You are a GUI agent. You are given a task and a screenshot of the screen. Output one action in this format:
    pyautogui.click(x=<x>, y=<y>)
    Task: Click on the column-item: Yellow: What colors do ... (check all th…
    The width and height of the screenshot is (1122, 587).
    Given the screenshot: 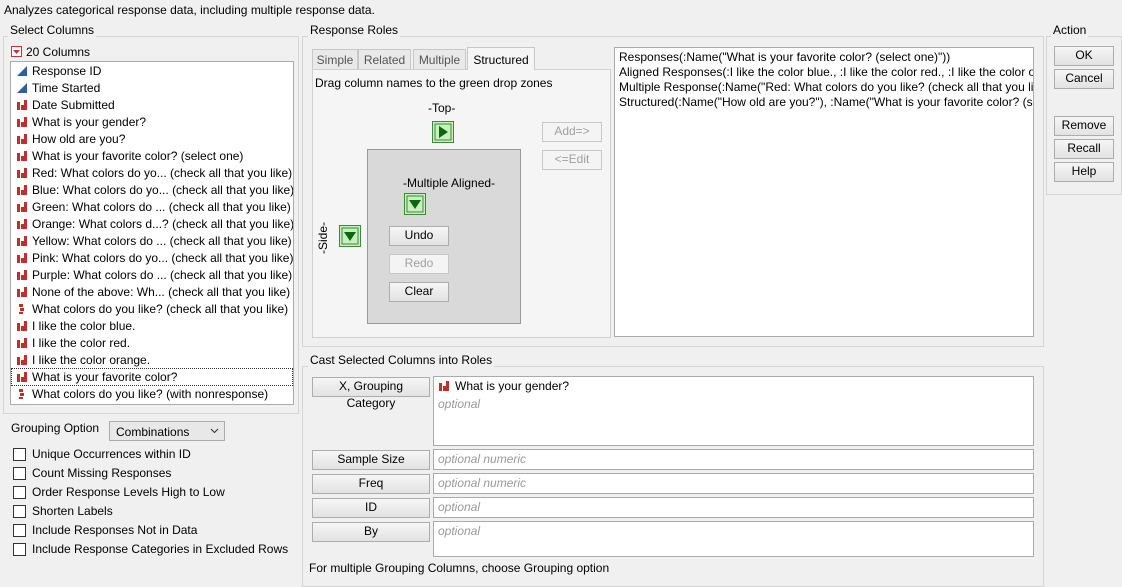 What is the action you would take?
    pyautogui.click(x=152, y=241)
    